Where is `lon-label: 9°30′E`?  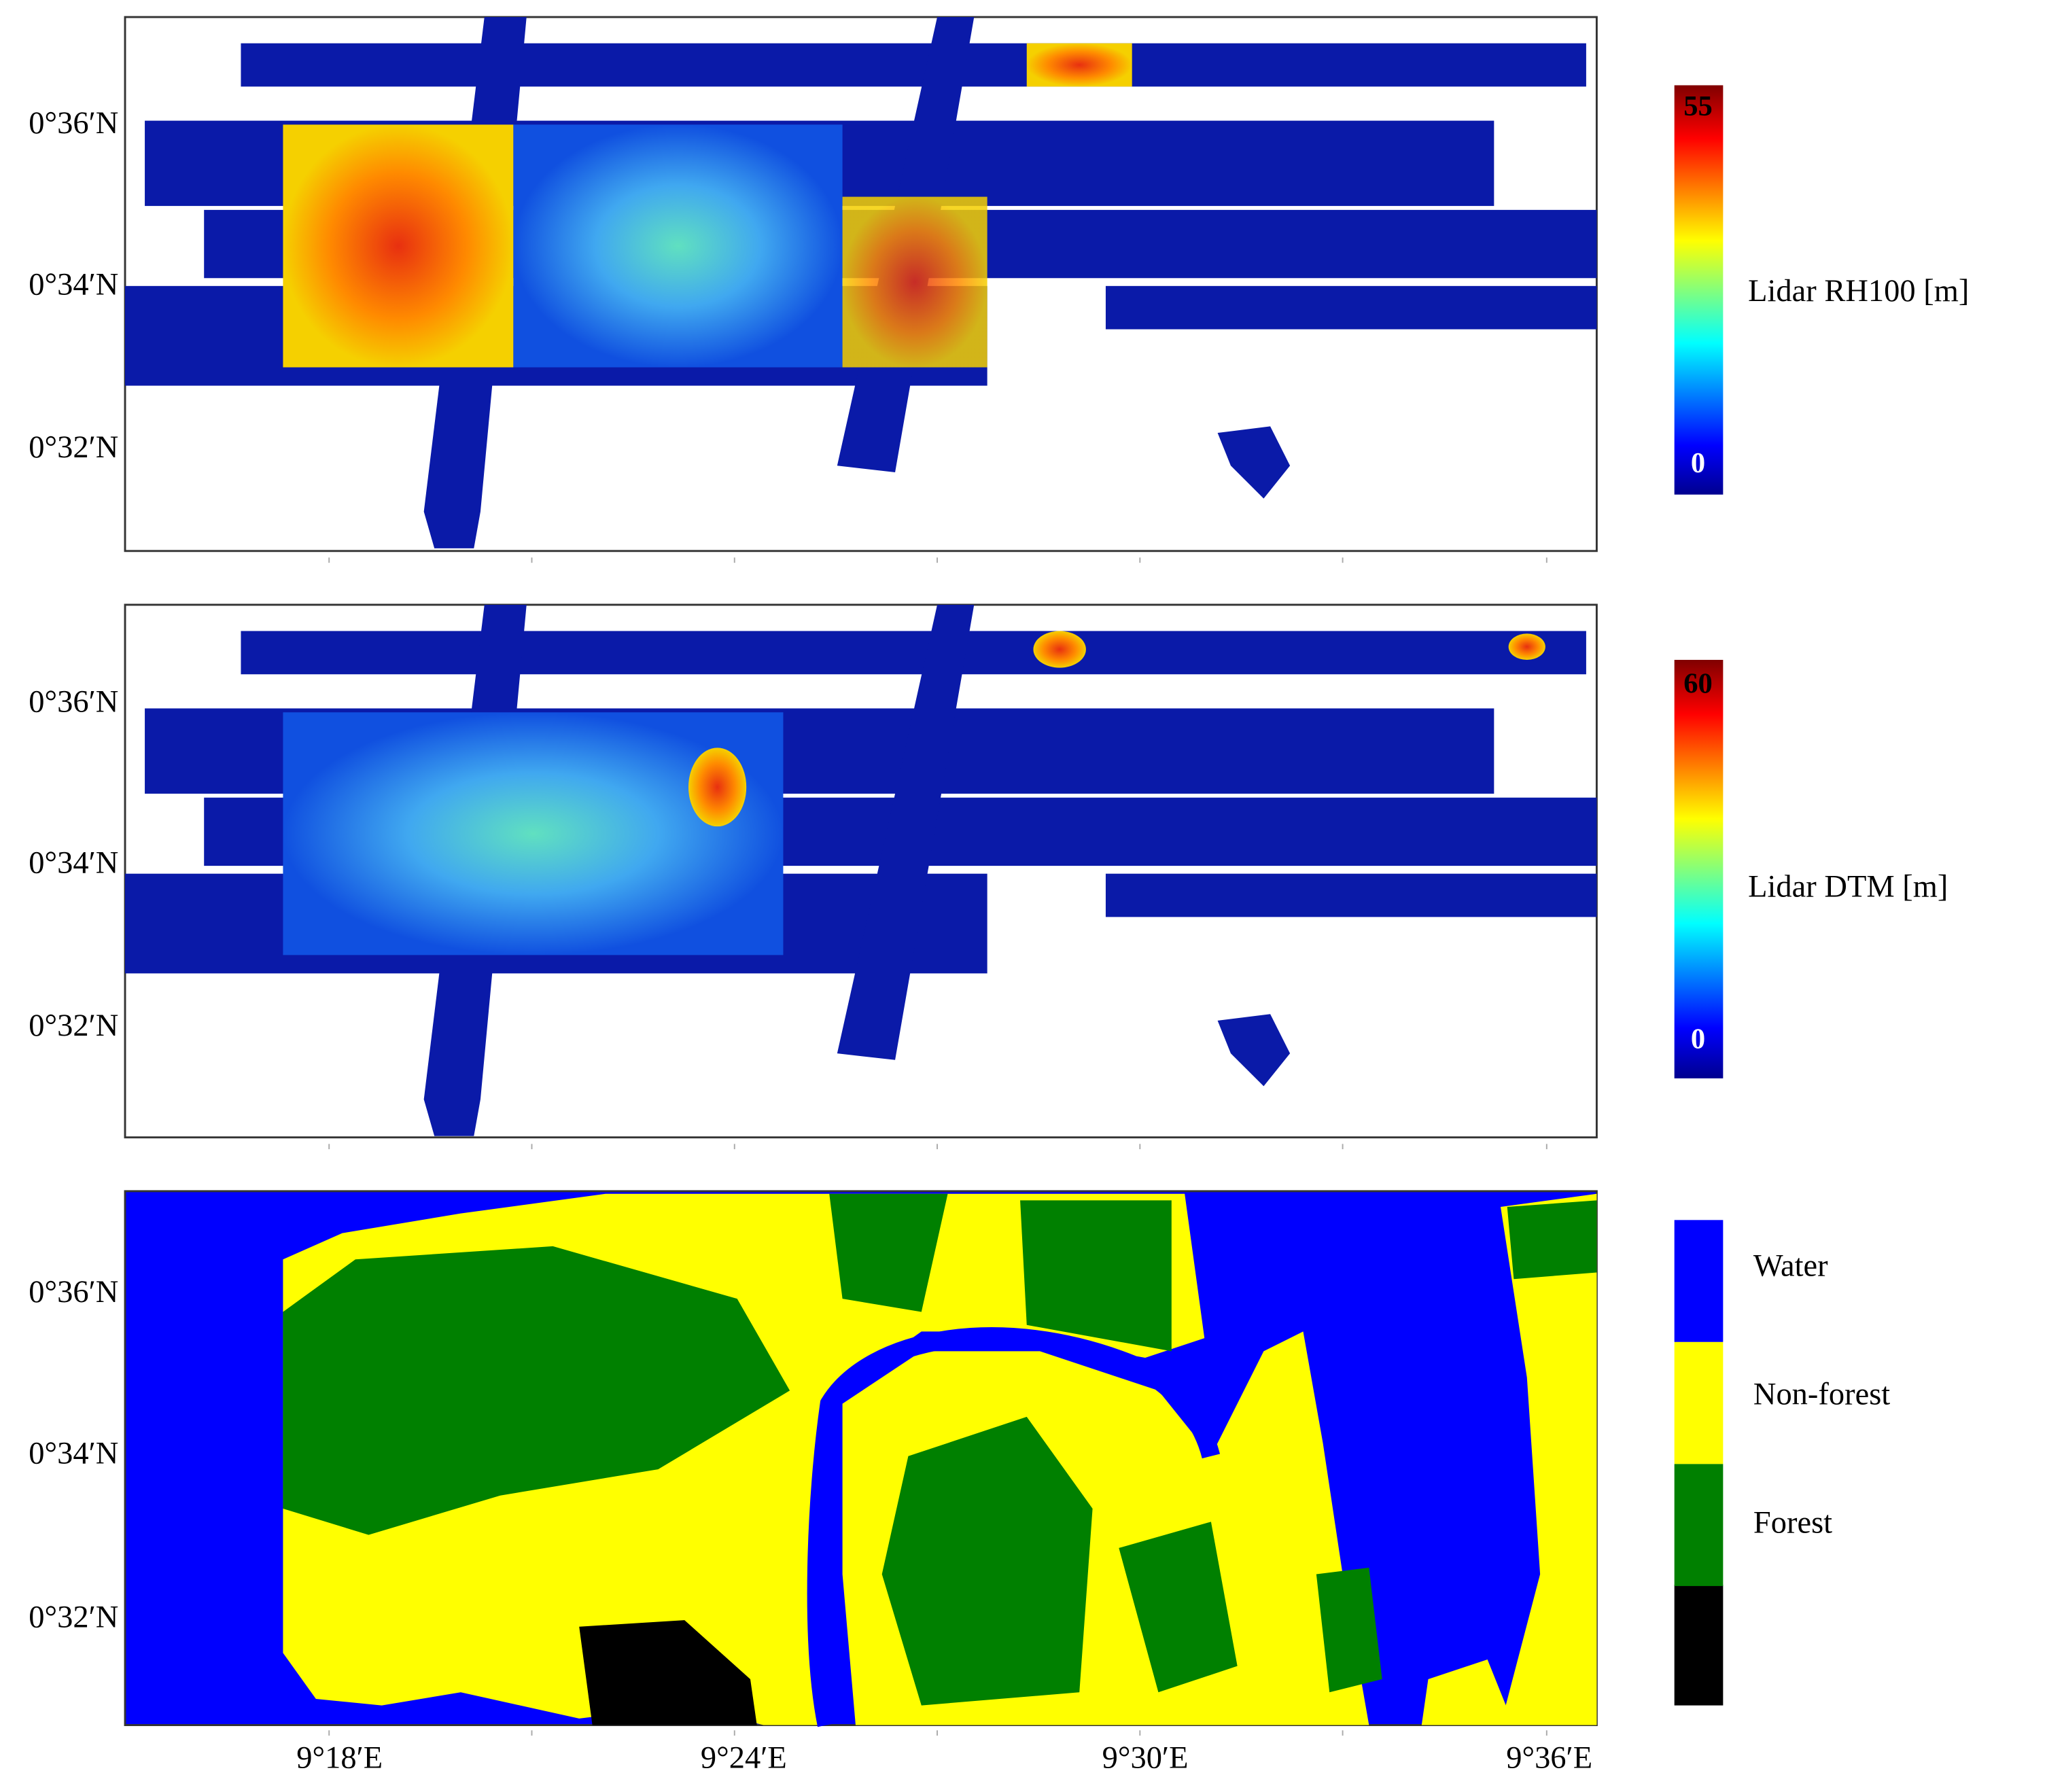
lon-label: 9°30′E is located at coordinates (1145, 1757).